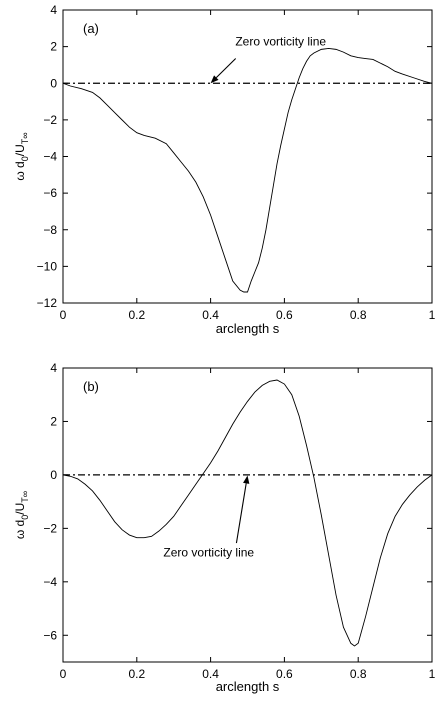  Describe the element at coordinates (226, 68) in the screenshot. I see `annotation-arrow-a` at that location.